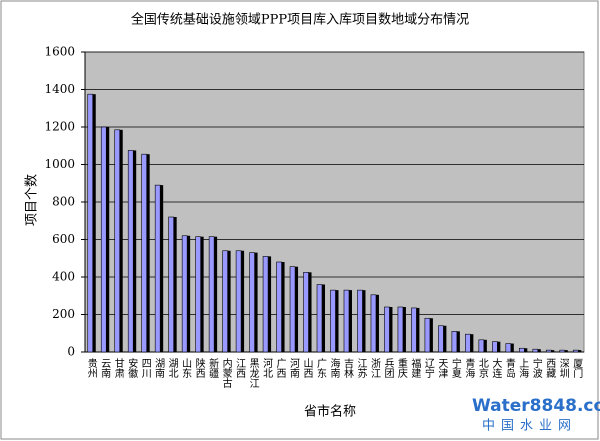  Describe the element at coordinates (63, 202) in the screenshot. I see `y-tick-label: 800` at that location.